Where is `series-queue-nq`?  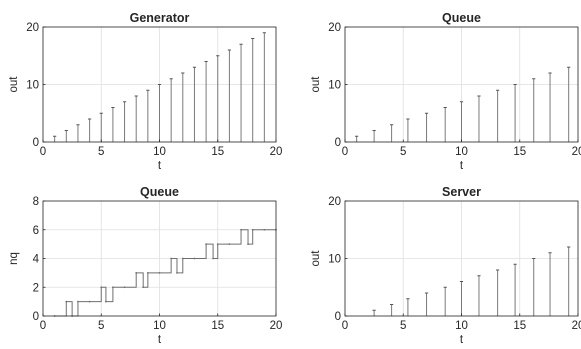
series-queue-nq is located at coordinates (165, 272).